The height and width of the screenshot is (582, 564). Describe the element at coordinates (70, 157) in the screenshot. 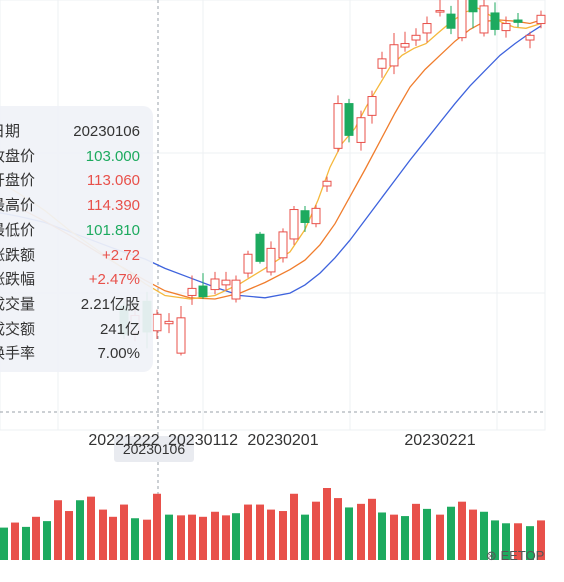

I see `tooltip-row: 收盘价 103.000` at that location.